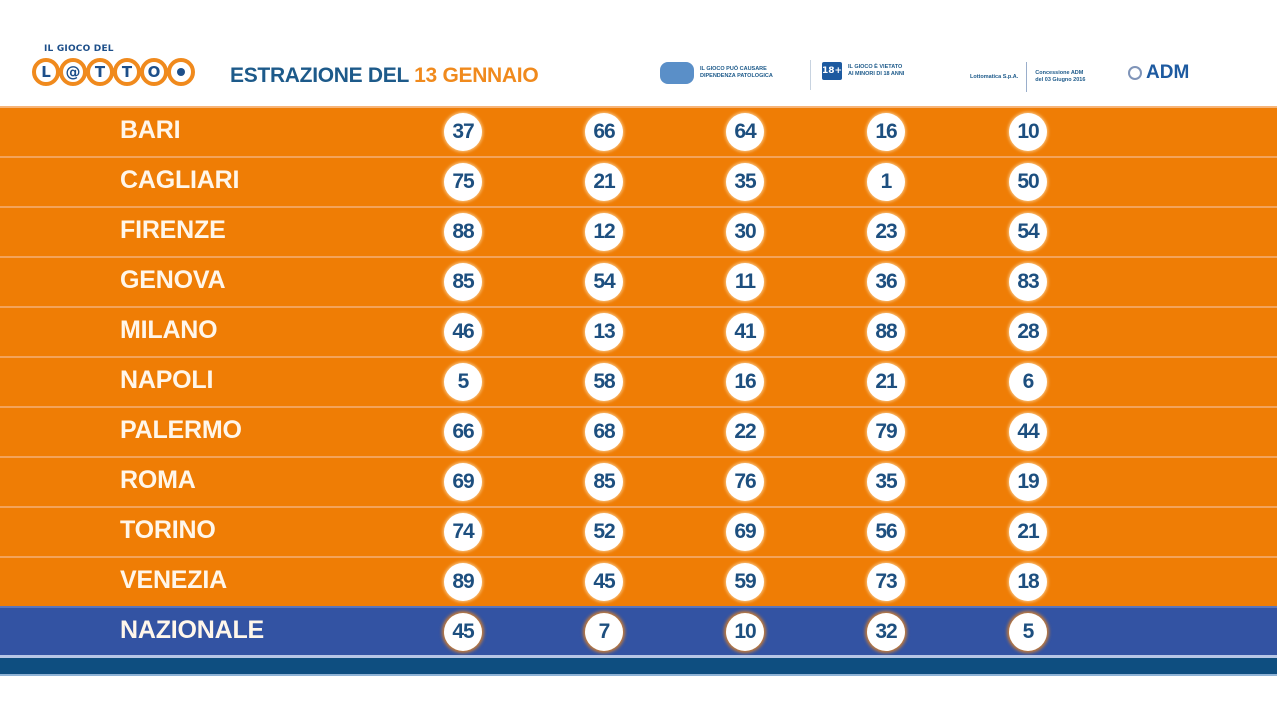 This screenshot has height=705, width=1277. What do you see at coordinates (733, 69) in the screenshot?
I see `warning-line: IL GIOCO PUÒ CAUSARE` at bounding box center [733, 69].